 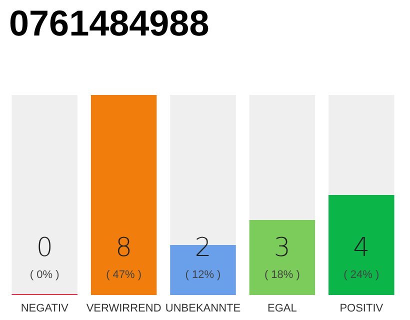 What do you see at coordinates (124, 257) in the screenshot?
I see `data-label: 8 ( 47% )` at bounding box center [124, 257].